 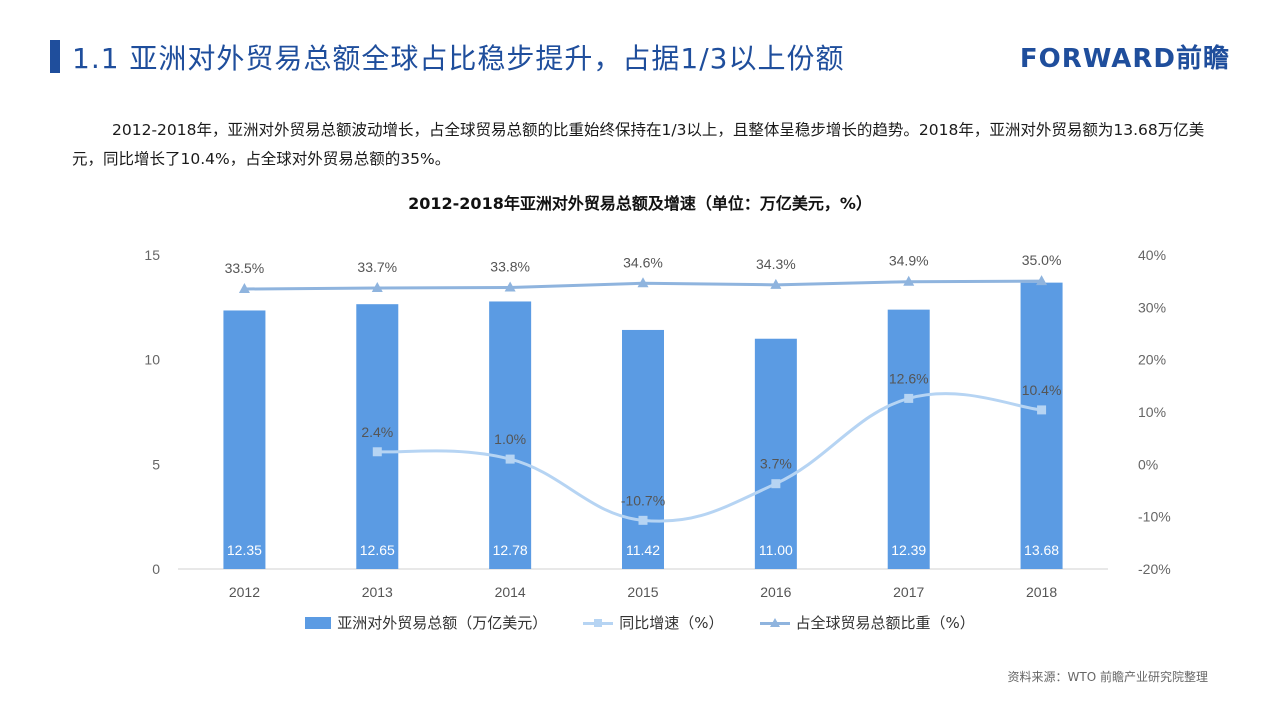 What do you see at coordinates (510, 592) in the screenshot?
I see `x-tick-label: 2014` at bounding box center [510, 592].